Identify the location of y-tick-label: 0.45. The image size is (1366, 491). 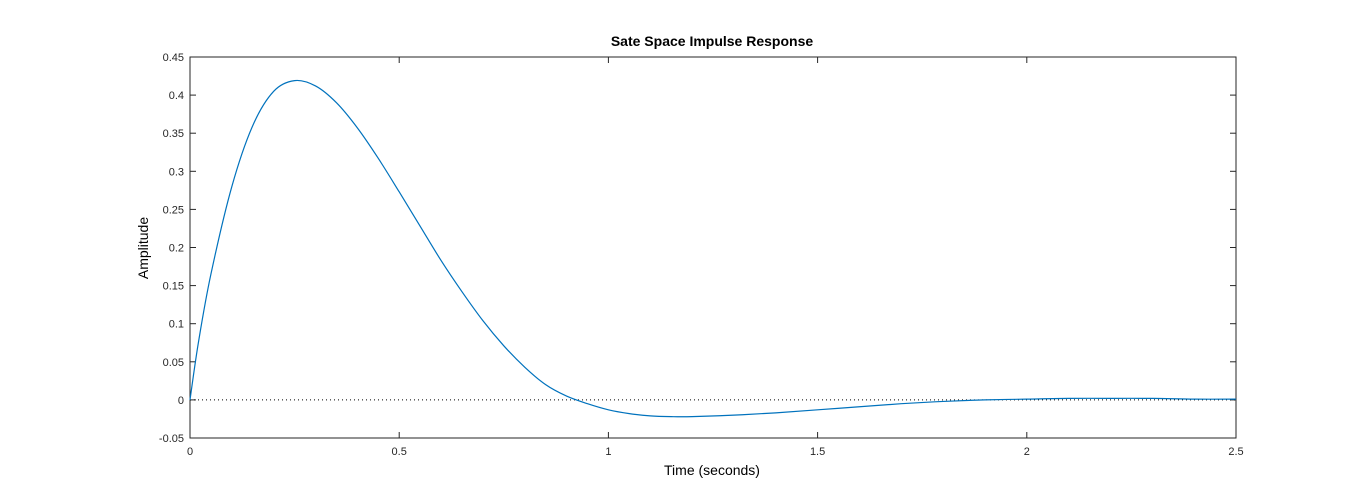
(173, 58).